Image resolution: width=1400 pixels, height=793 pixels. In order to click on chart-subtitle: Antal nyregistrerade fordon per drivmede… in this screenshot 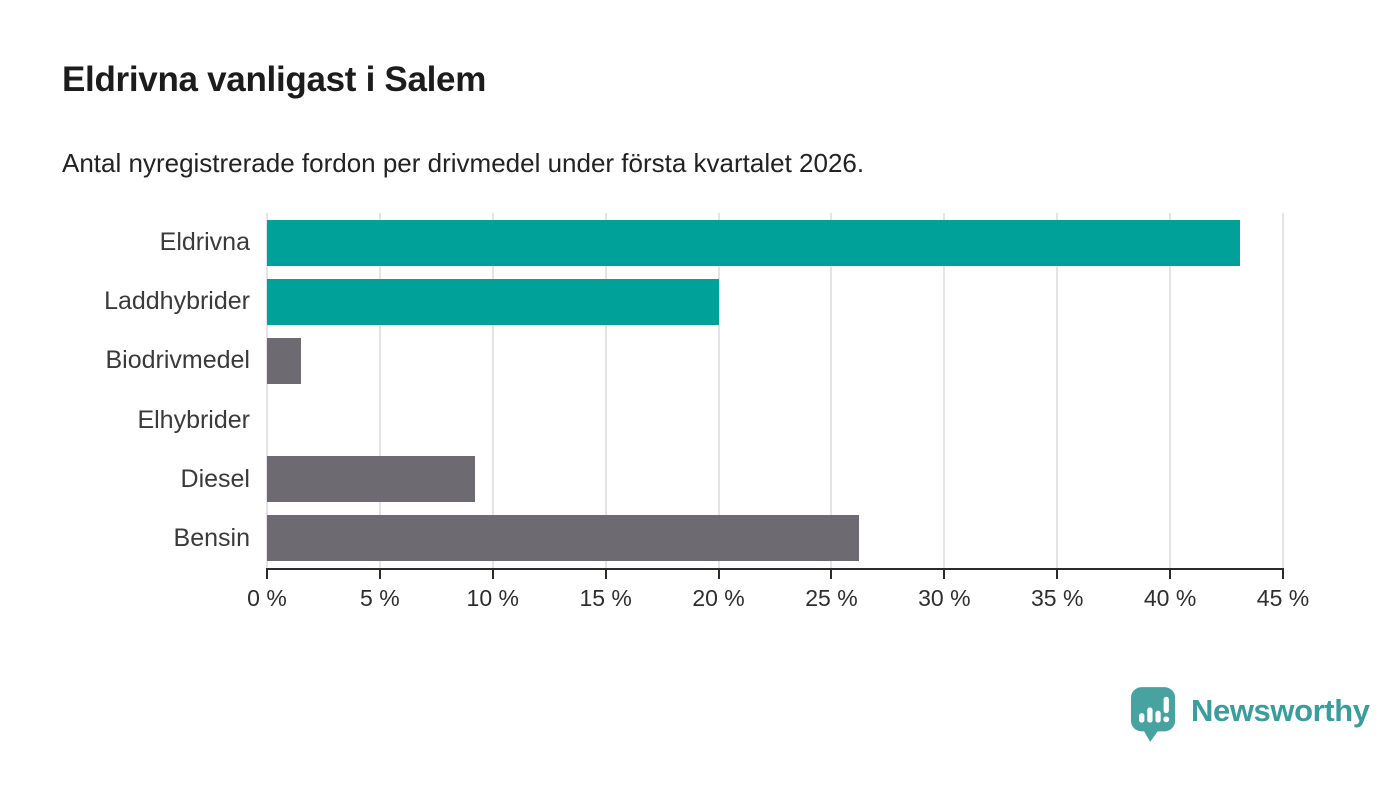, I will do `click(463, 163)`.